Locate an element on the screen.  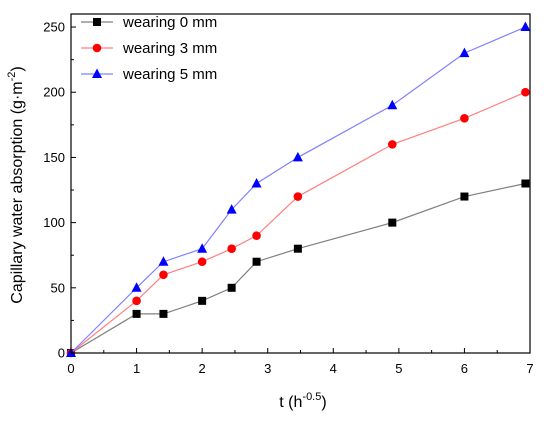
legend-label: wearing 3 mm is located at coordinates (169, 48).